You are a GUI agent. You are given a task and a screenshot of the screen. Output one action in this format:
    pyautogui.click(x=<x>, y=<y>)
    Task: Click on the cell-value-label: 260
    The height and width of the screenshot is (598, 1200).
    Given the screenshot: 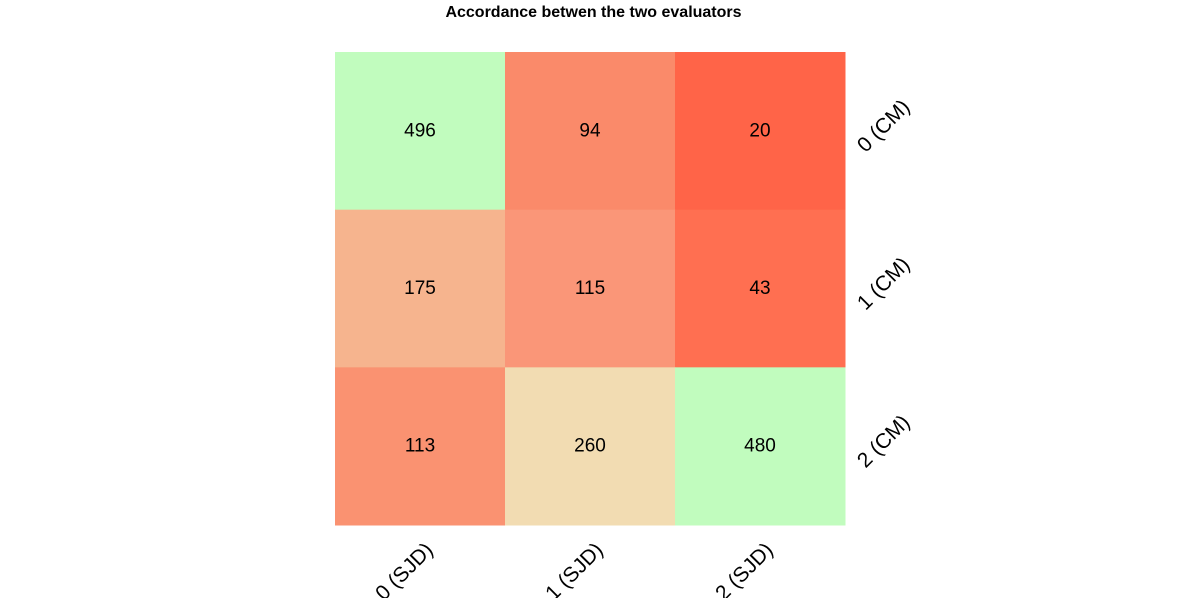 What is the action you would take?
    pyautogui.click(x=590, y=446)
    